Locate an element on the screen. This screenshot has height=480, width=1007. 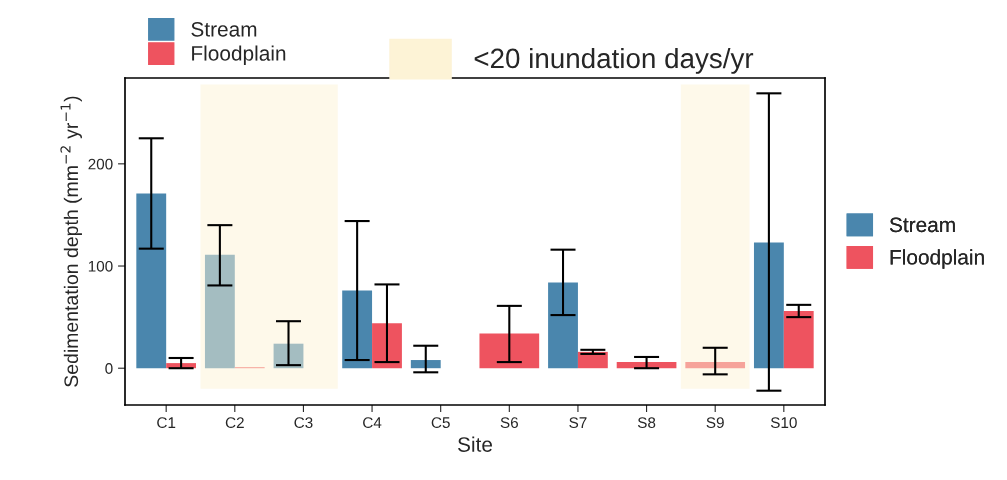
legend-label: Stream is located at coordinates (922, 225).